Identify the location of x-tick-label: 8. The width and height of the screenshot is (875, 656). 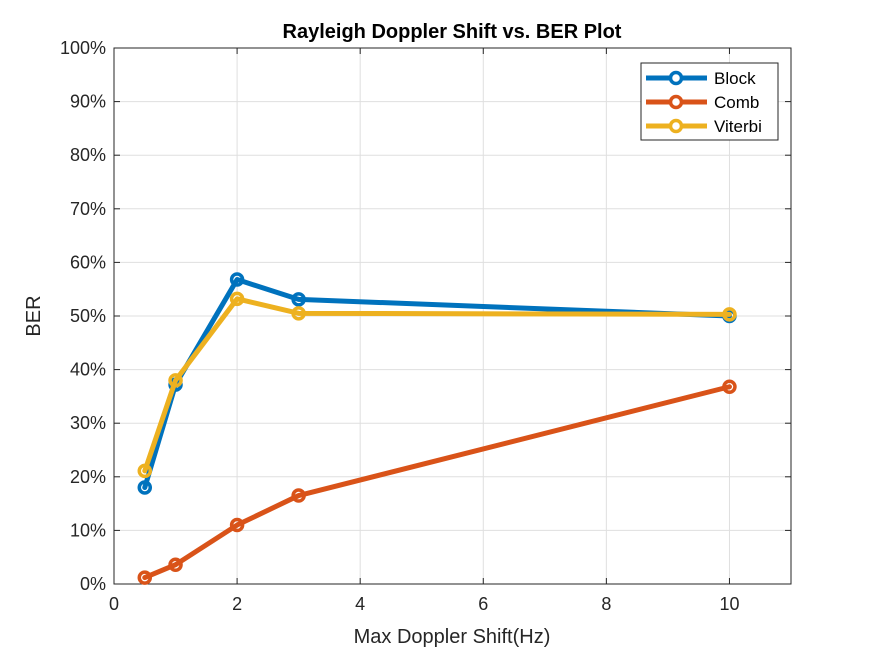
(606, 604).